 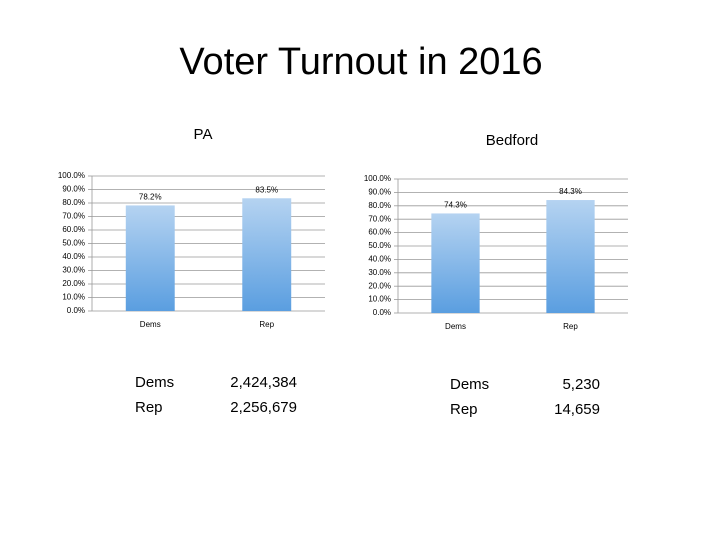 What do you see at coordinates (266, 189) in the screenshot?
I see `value-label: 83.5%` at bounding box center [266, 189].